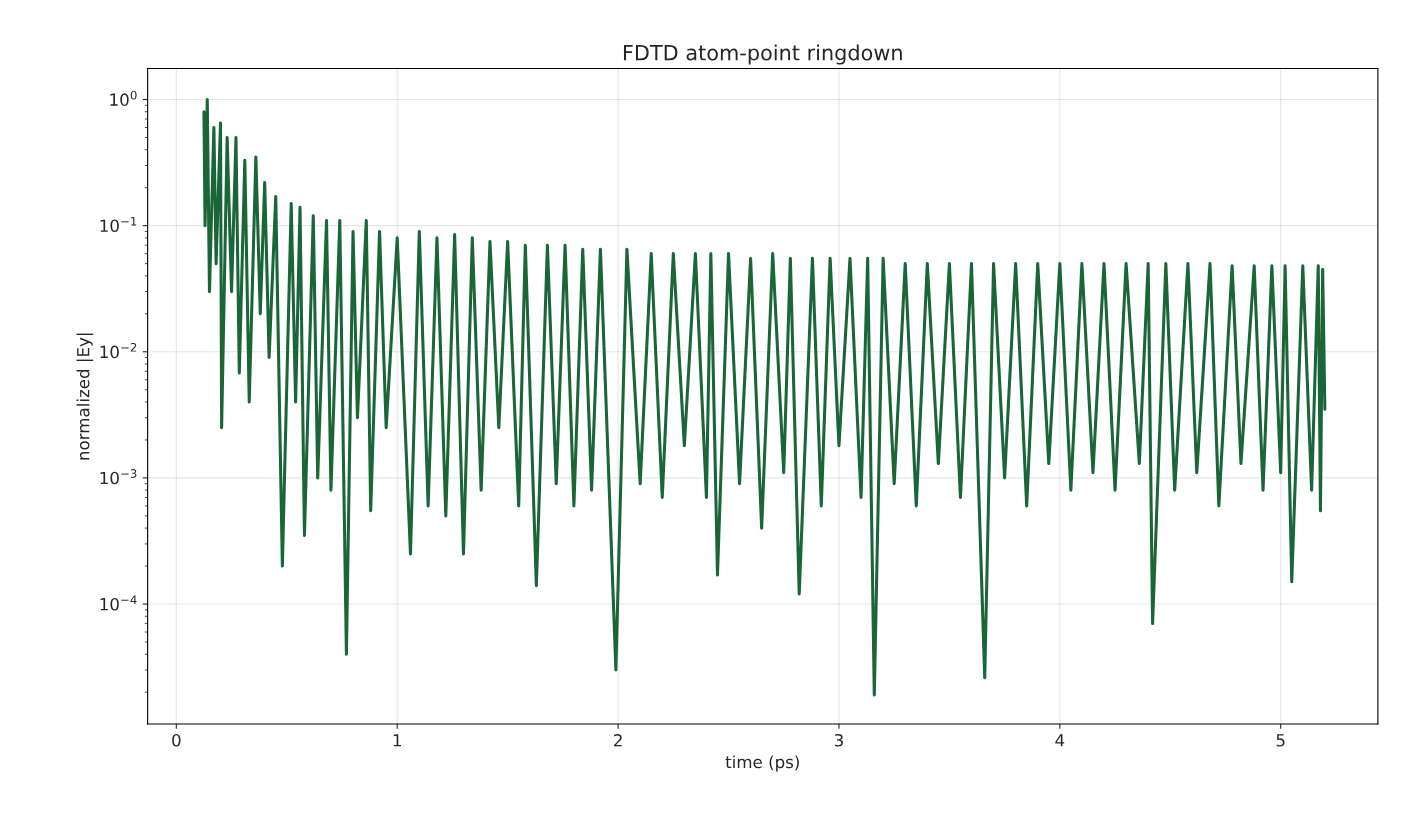  I want to click on x-tick-label: 0, so click(176, 740).